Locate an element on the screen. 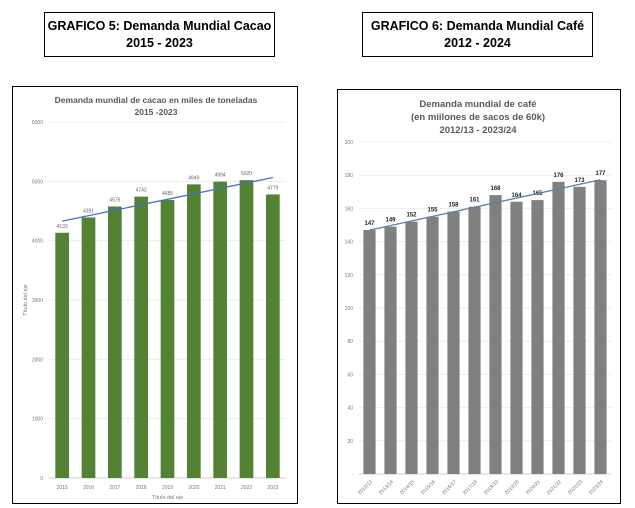 This screenshot has height=508, width=635. coffee-data-label: 147 is located at coordinates (369, 224).